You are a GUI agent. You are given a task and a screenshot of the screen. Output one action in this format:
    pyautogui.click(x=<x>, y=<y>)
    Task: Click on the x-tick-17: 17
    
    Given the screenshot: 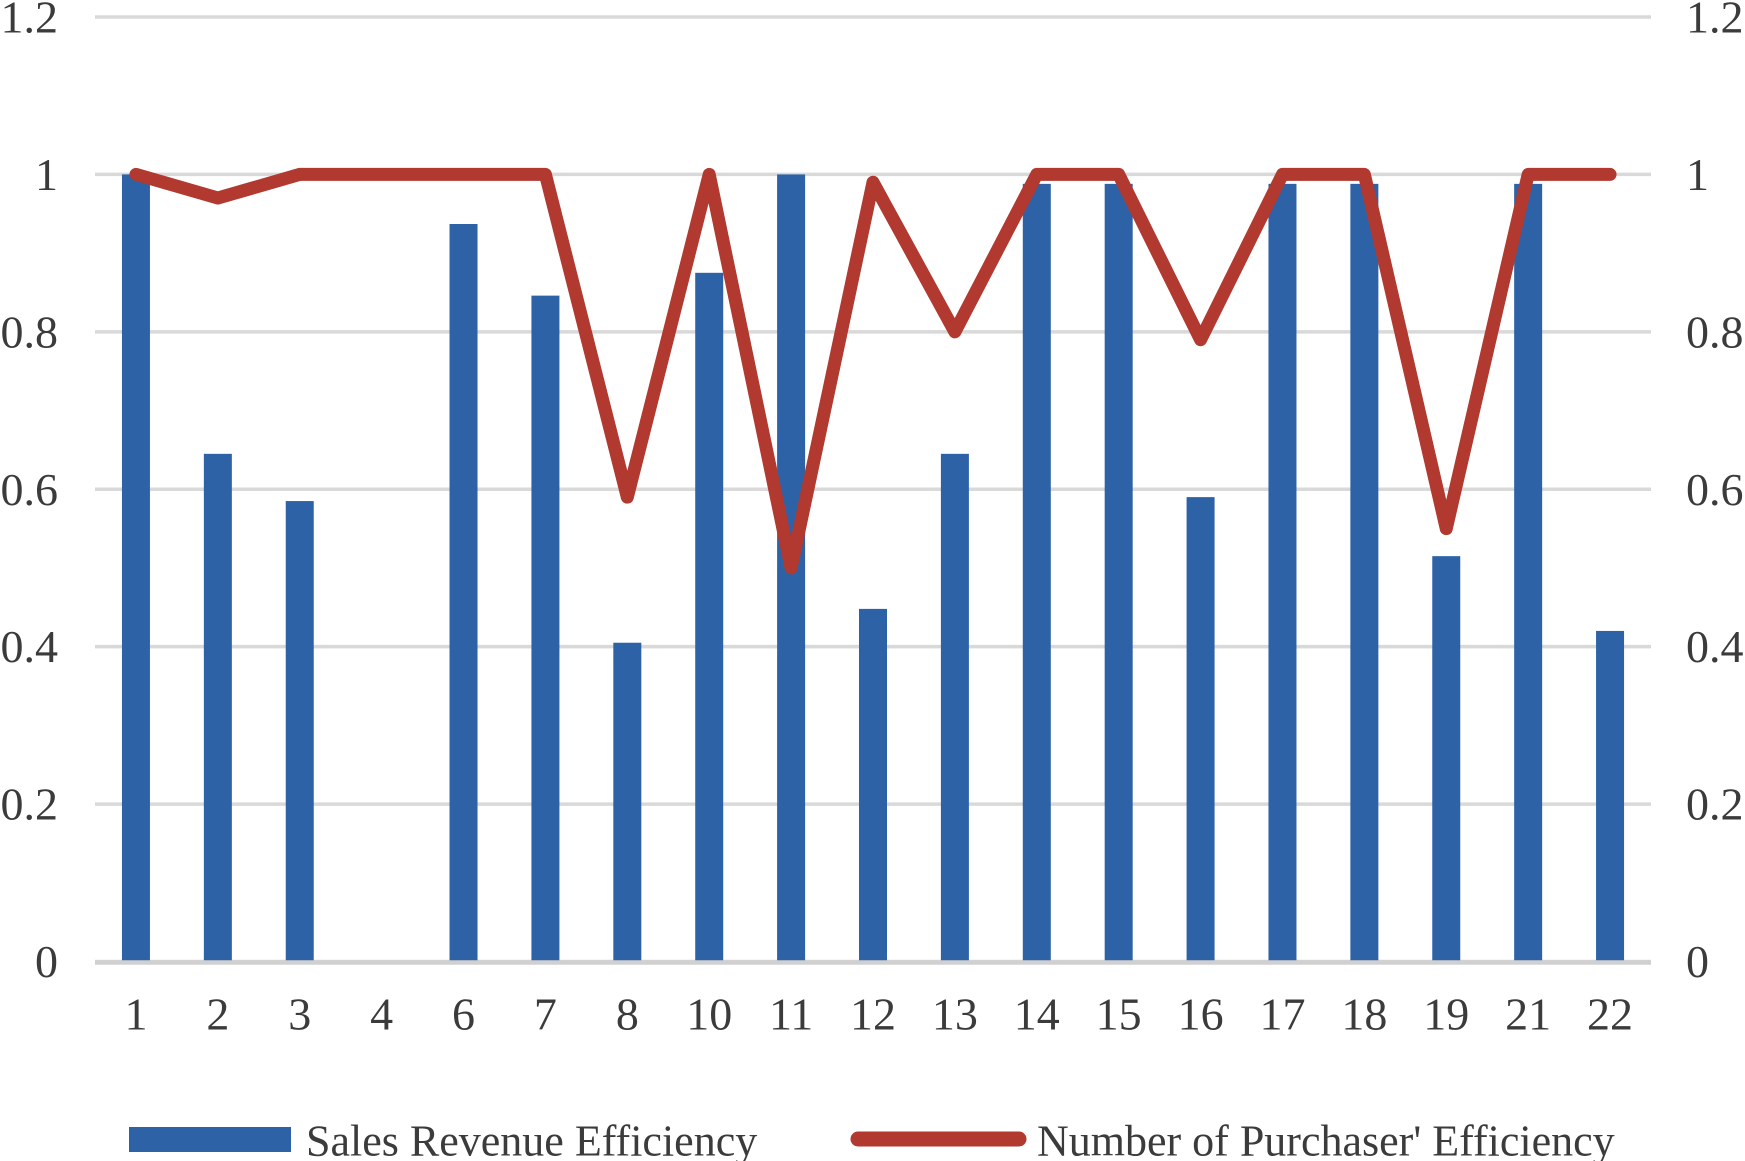 What is the action you would take?
    pyautogui.click(x=1282, y=1014)
    